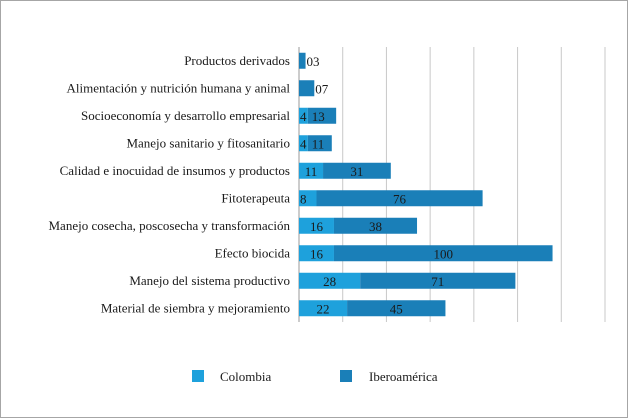  I want to click on data-label: 76, so click(400, 198).